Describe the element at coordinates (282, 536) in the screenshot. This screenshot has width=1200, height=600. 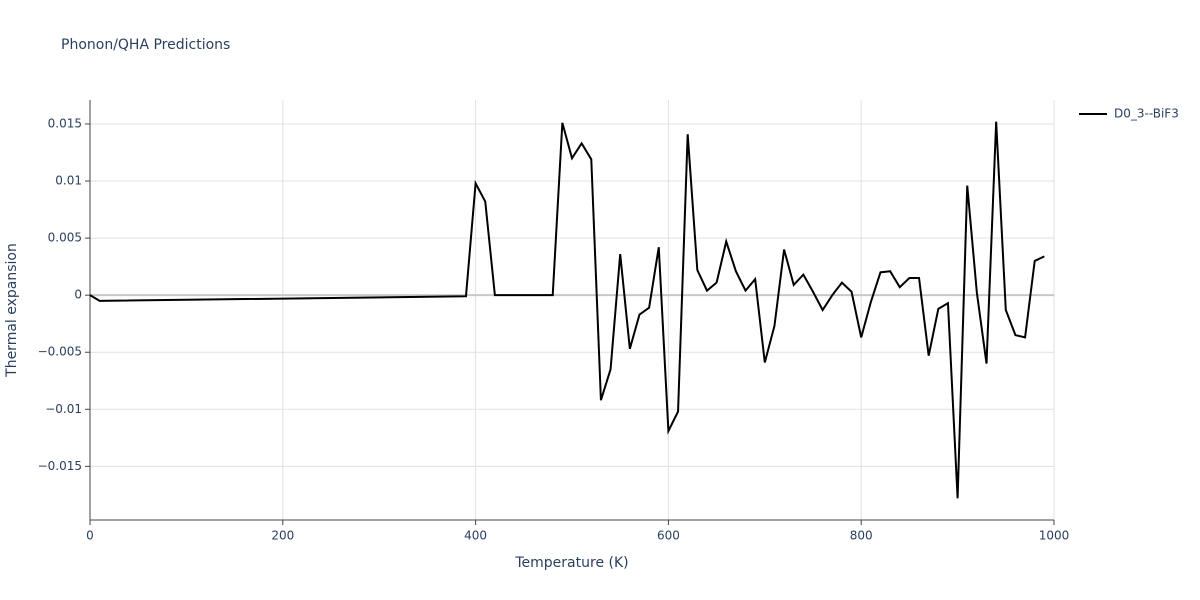
I see `x-tick-label: 200` at that location.